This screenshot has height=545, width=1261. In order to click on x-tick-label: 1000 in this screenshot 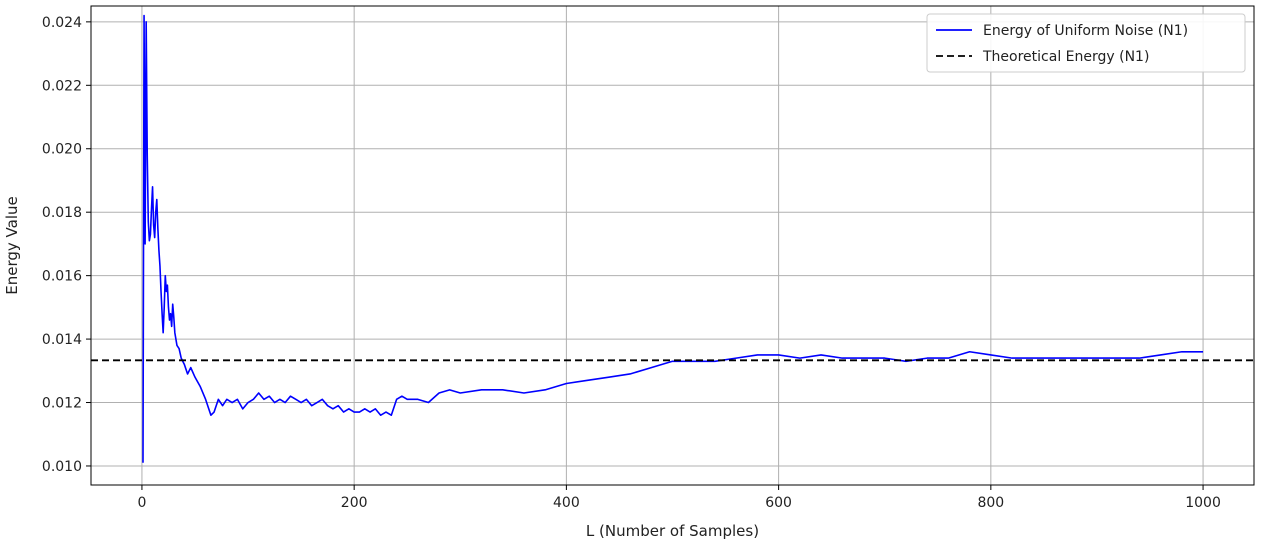, I will do `click(1203, 503)`.